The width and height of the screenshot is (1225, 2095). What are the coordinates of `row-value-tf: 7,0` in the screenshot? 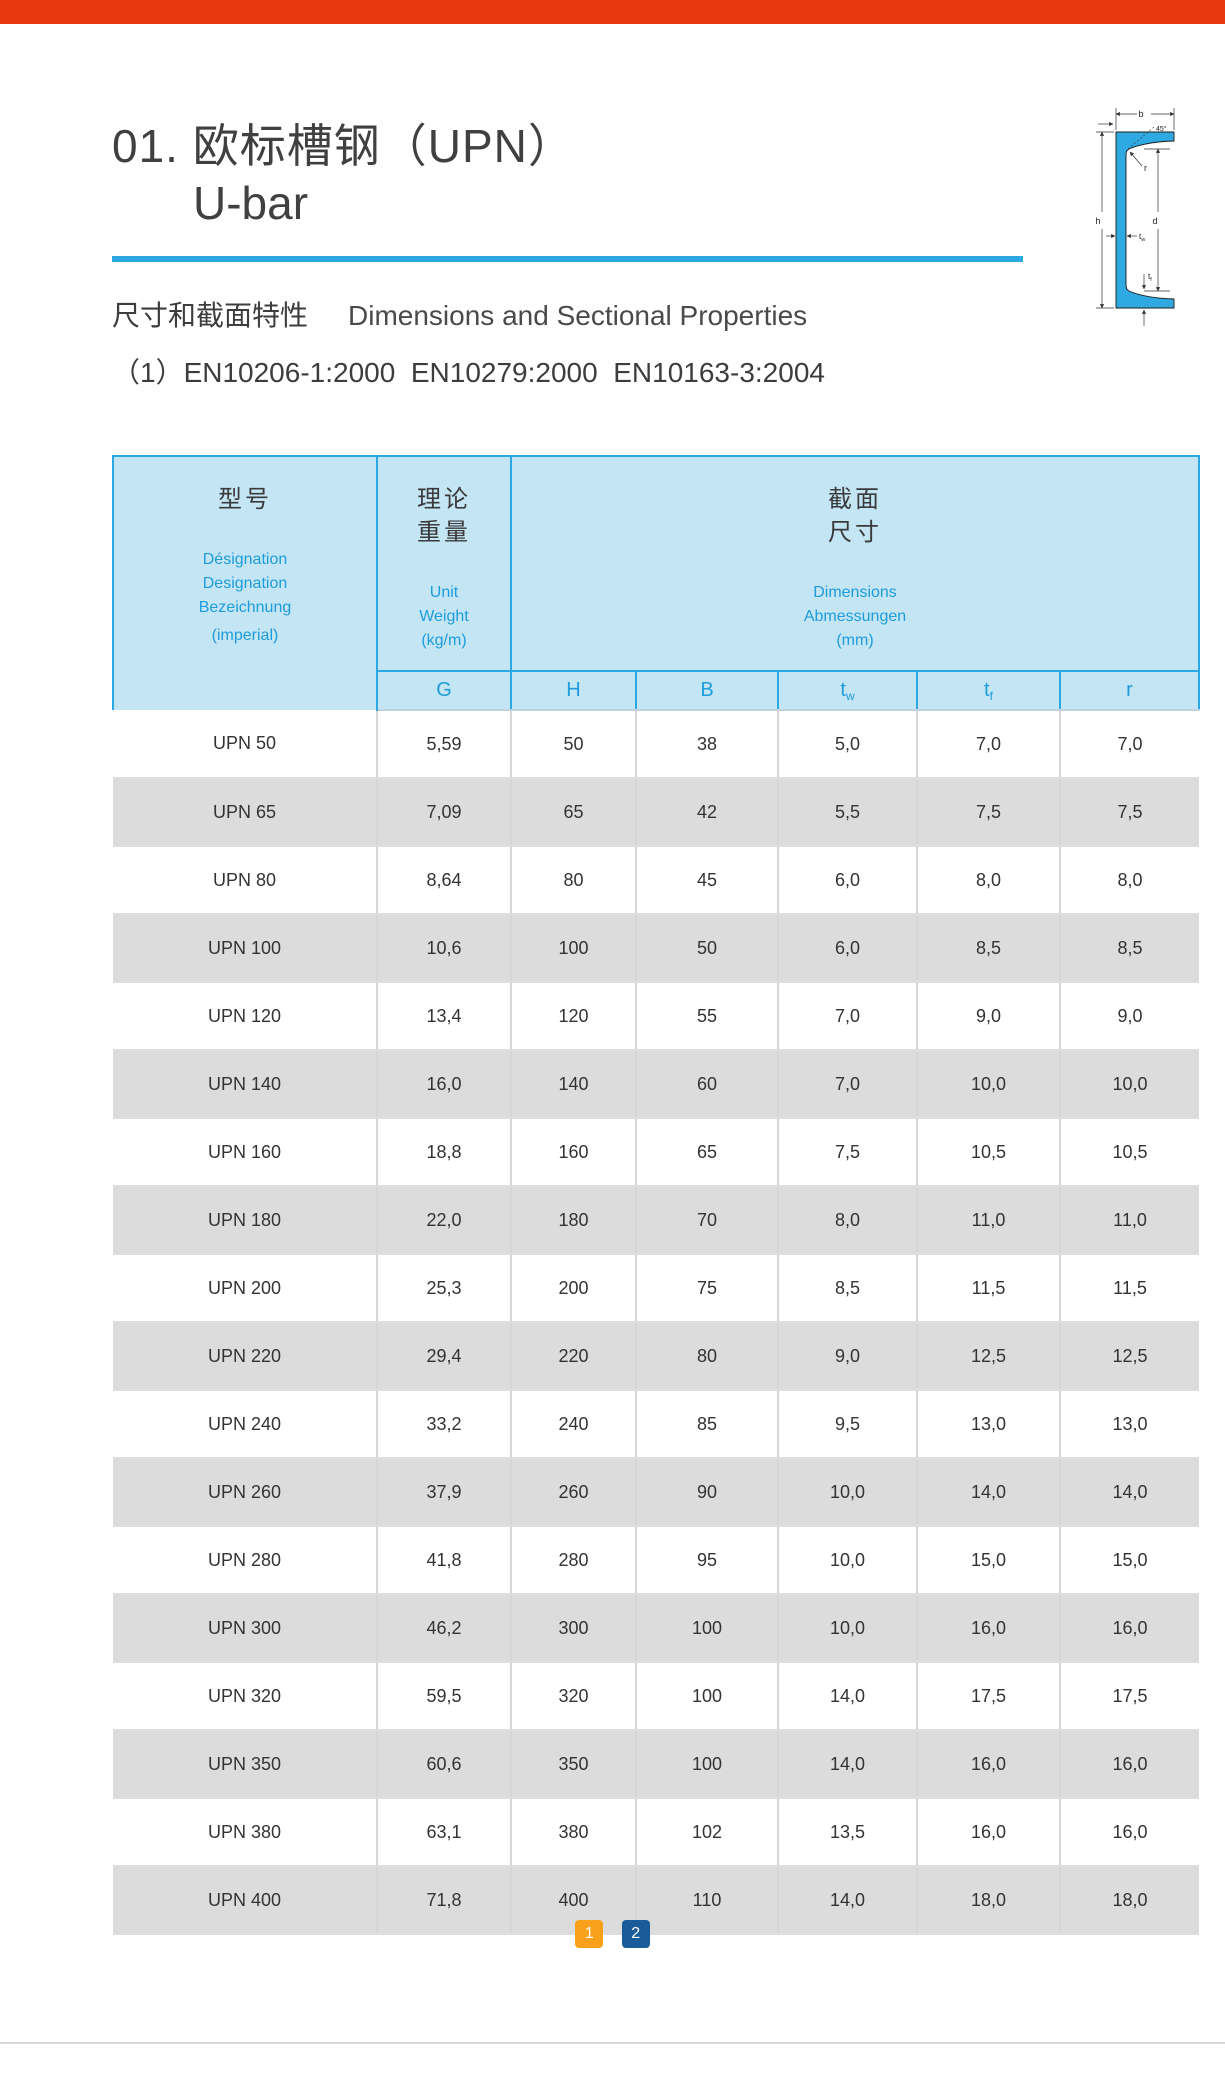 It's located at (989, 744).